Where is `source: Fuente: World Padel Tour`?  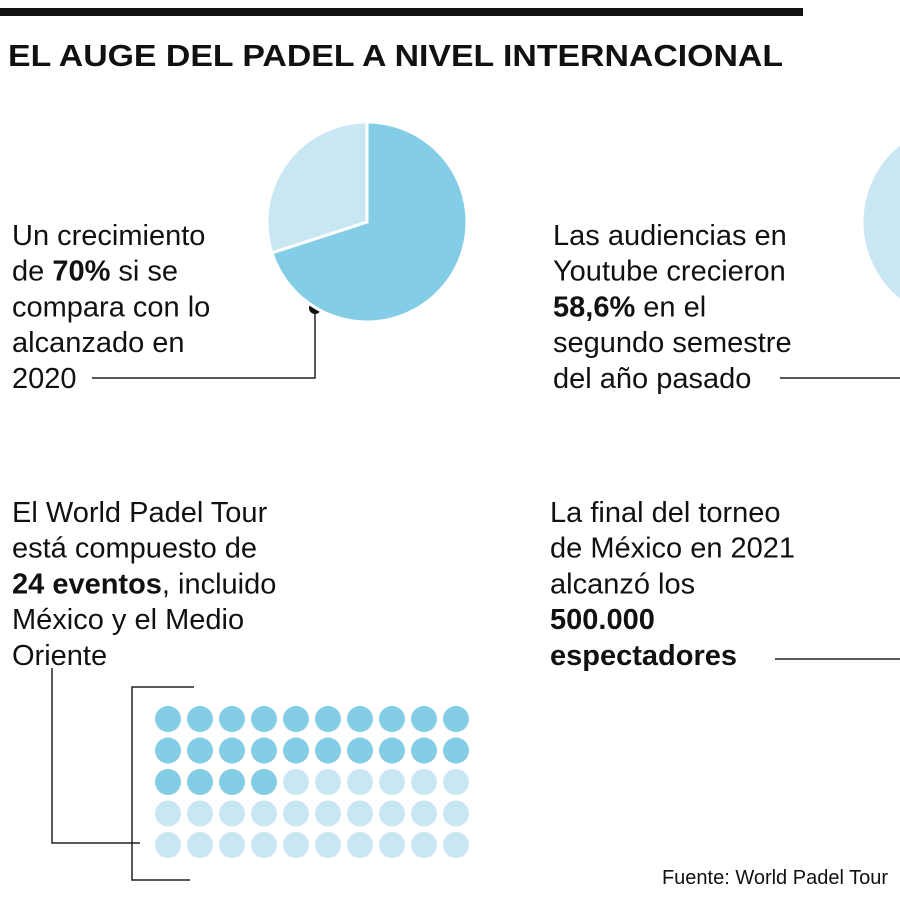 source: Fuente: World Padel Tour is located at coordinates (775, 878).